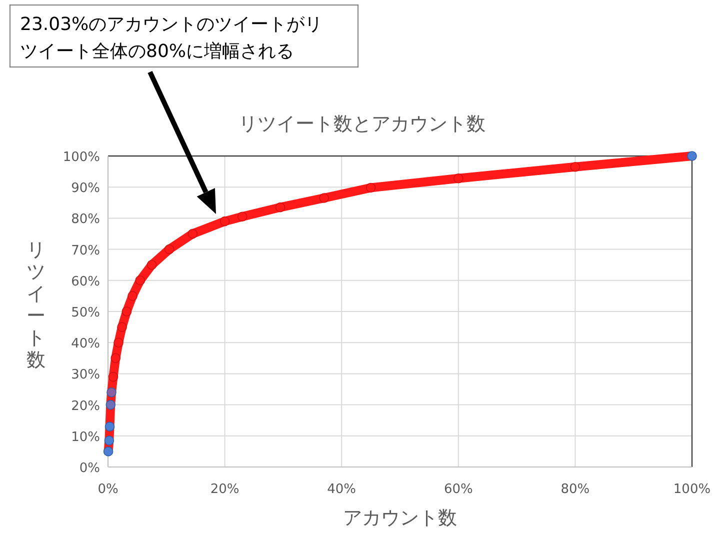 Image resolution: width=720 pixels, height=534 pixels. Describe the element at coordinates (458, 489) in the screenshot. I see `x-tick-label: 60%` at that location.